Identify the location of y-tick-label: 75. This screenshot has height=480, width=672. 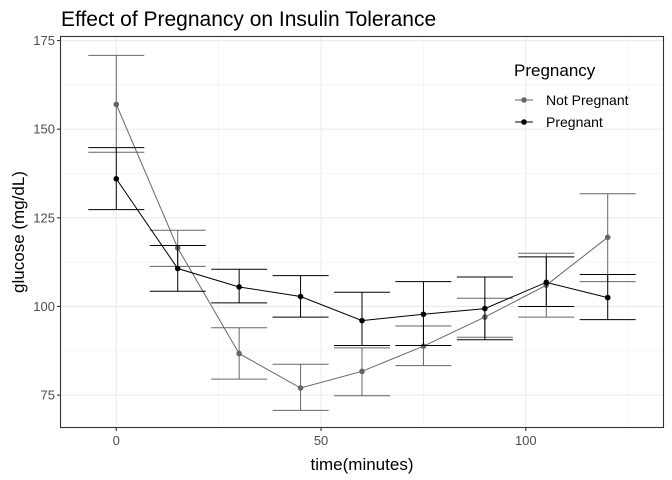
(48, 395).